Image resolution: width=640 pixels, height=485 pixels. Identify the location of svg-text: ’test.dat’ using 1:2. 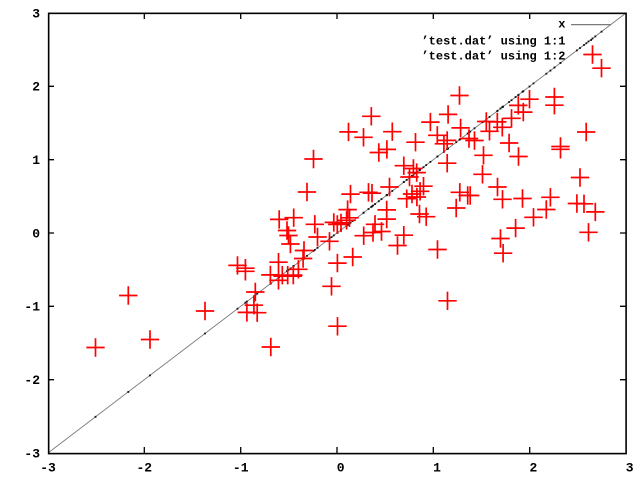
(493, 57).